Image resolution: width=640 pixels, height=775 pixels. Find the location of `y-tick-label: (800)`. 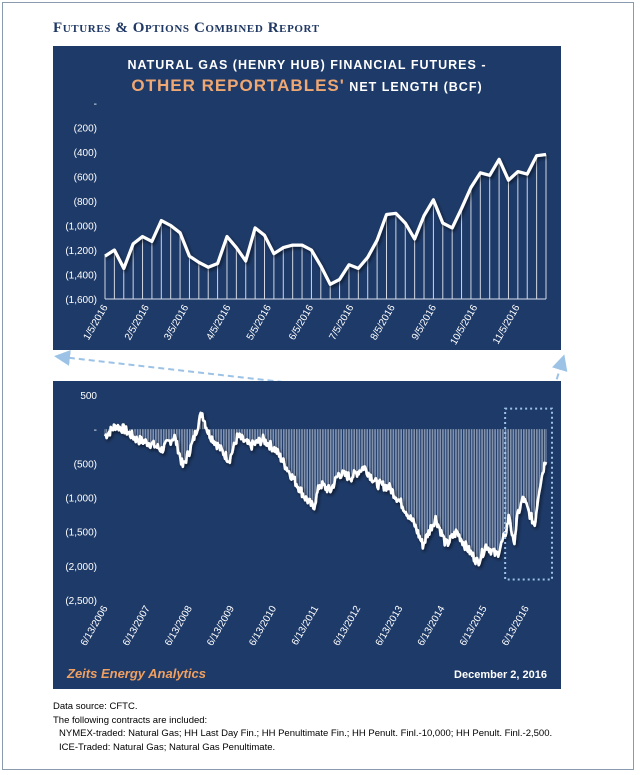

y-tick-label: (800) is located at coordinates (85, 202).